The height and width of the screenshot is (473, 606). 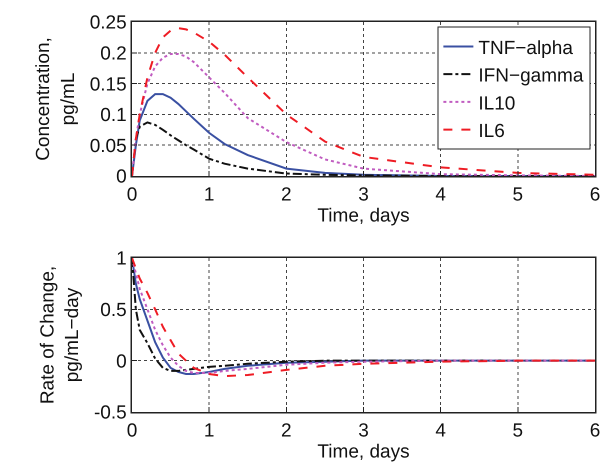 What do you see at coordinates (108, 23) in the screenshot?
I see `y-tick-label: 0.25` at bounding box center [108, 23].